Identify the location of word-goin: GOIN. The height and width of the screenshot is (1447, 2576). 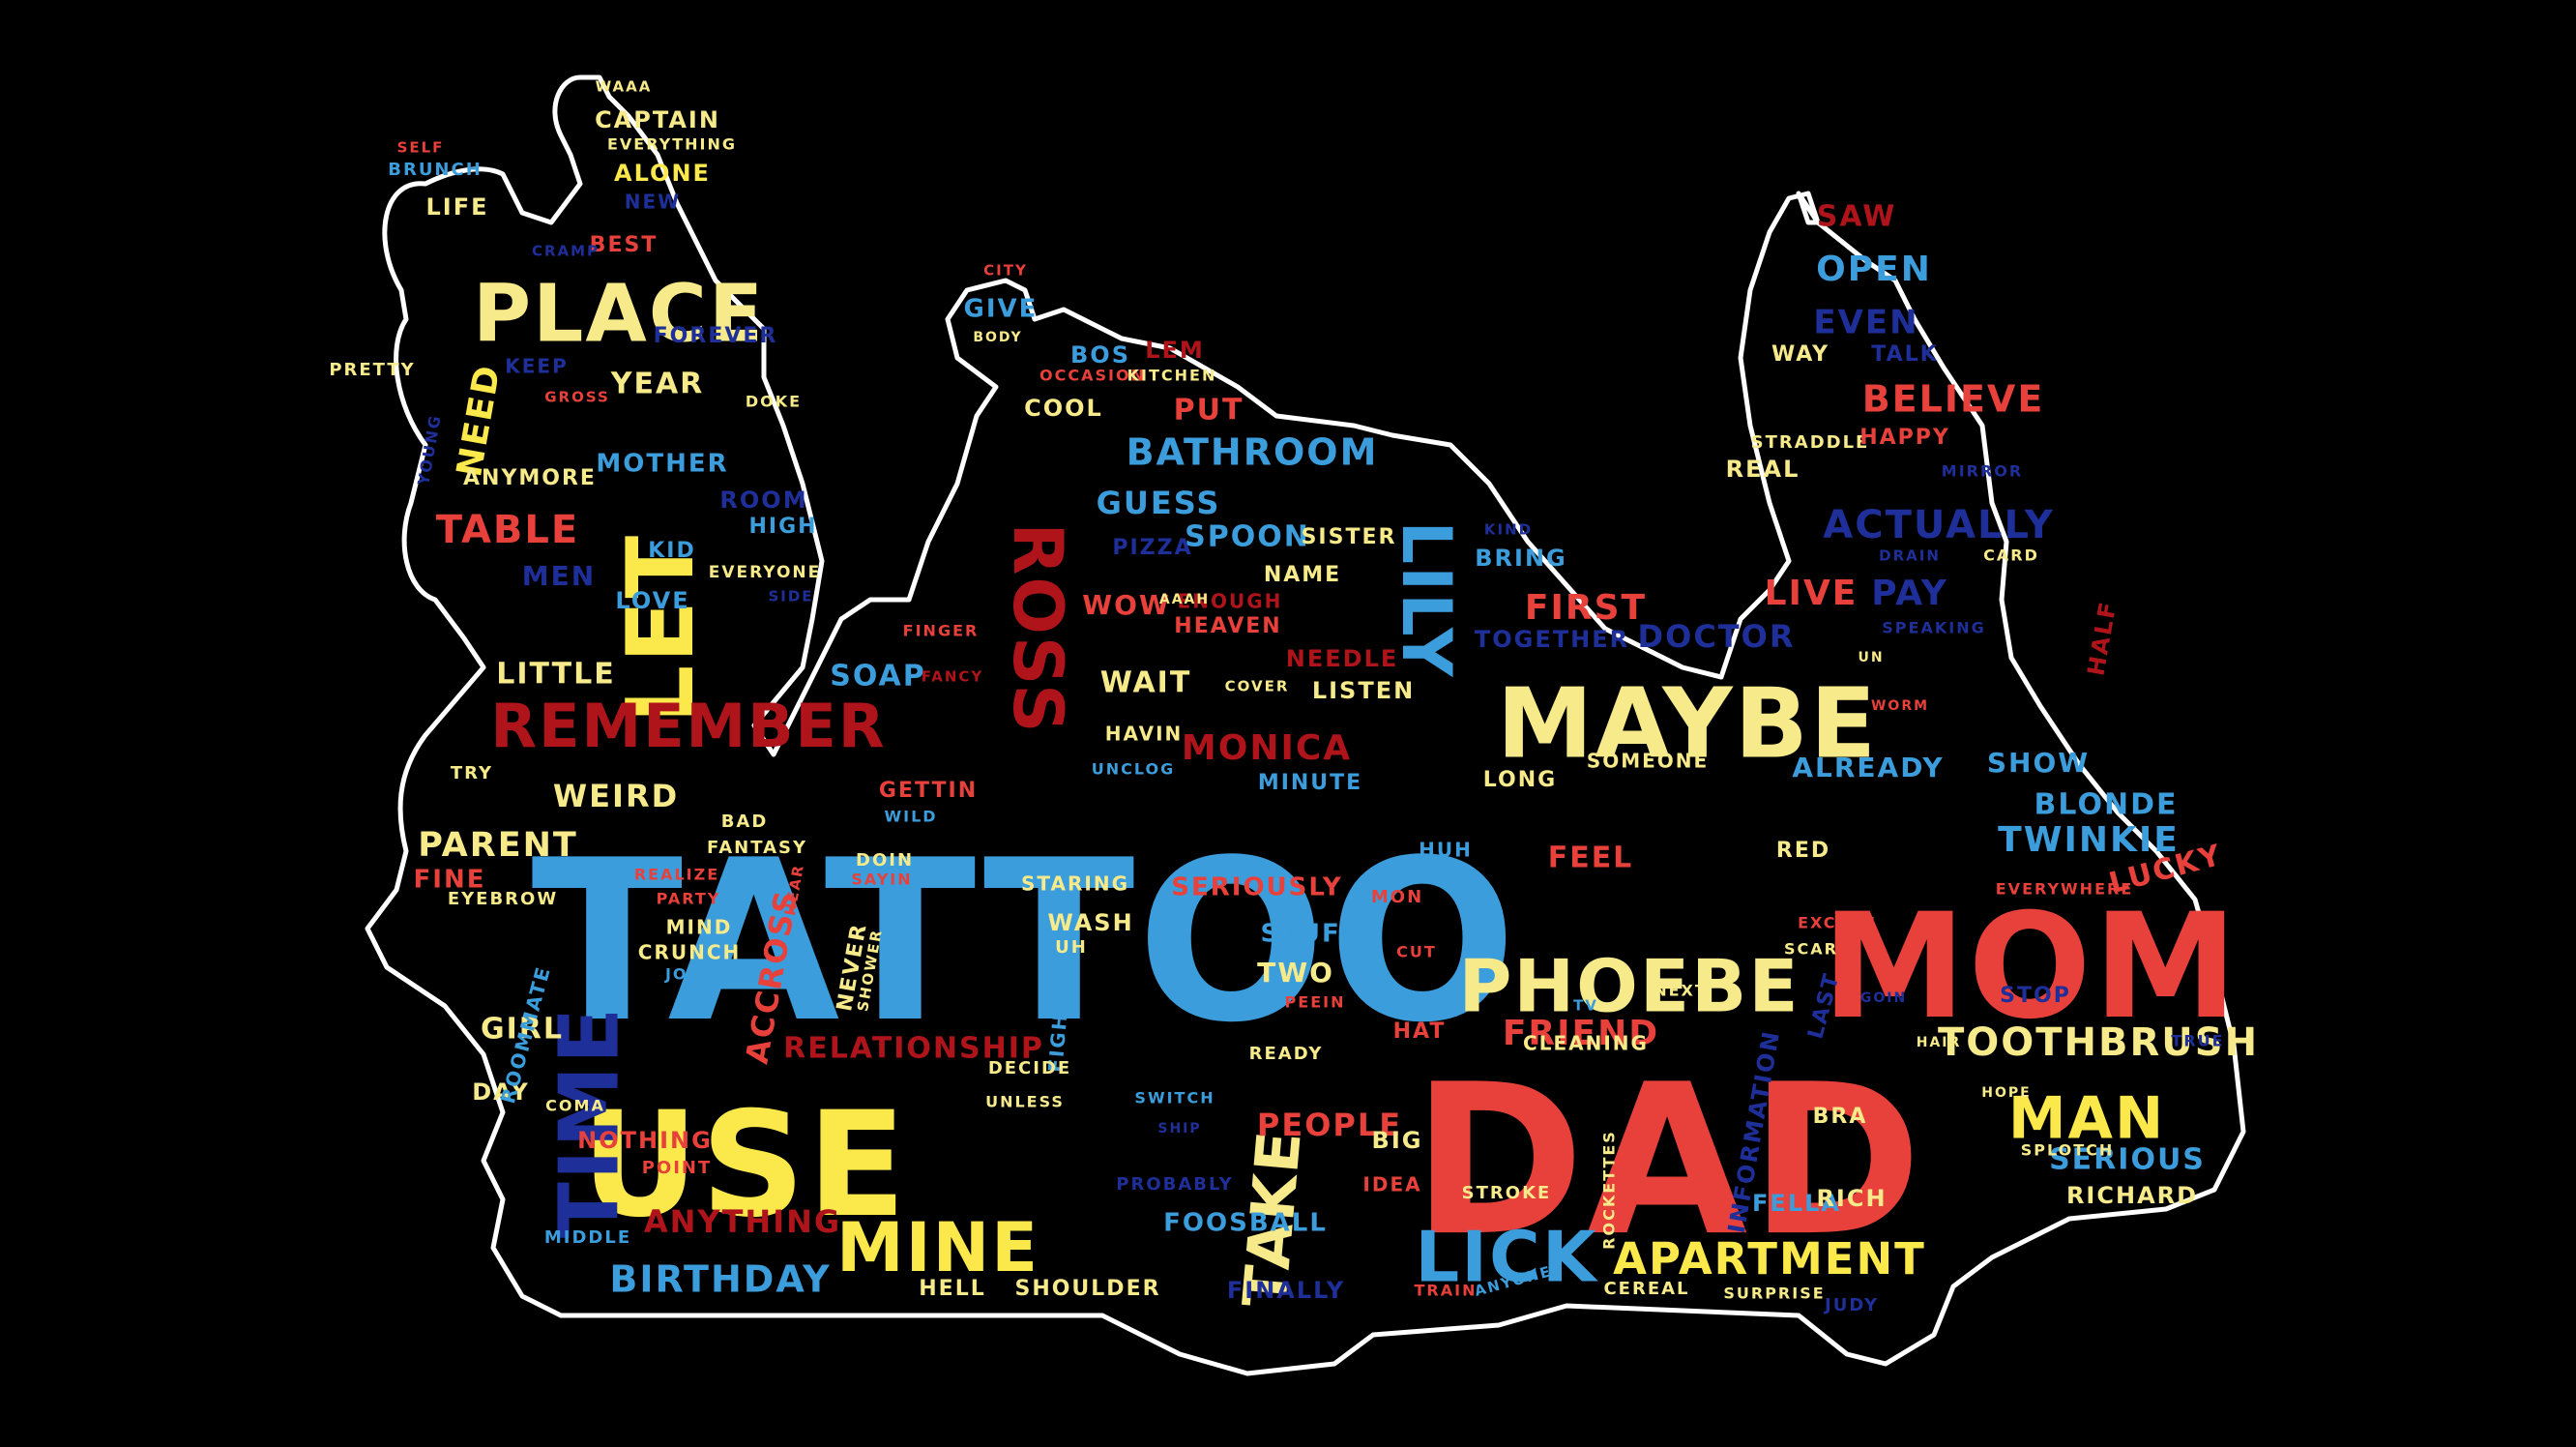
(1883, 998).